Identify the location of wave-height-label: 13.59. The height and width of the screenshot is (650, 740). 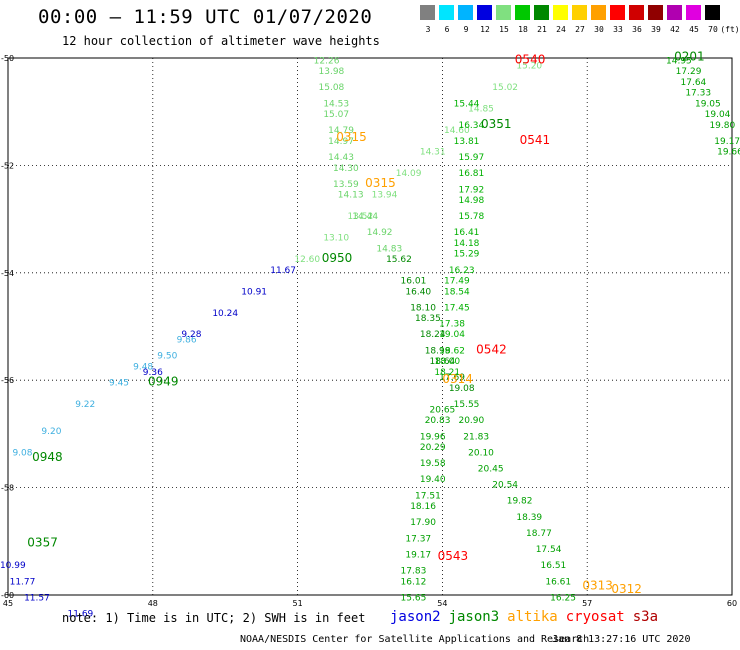
(346, 185).